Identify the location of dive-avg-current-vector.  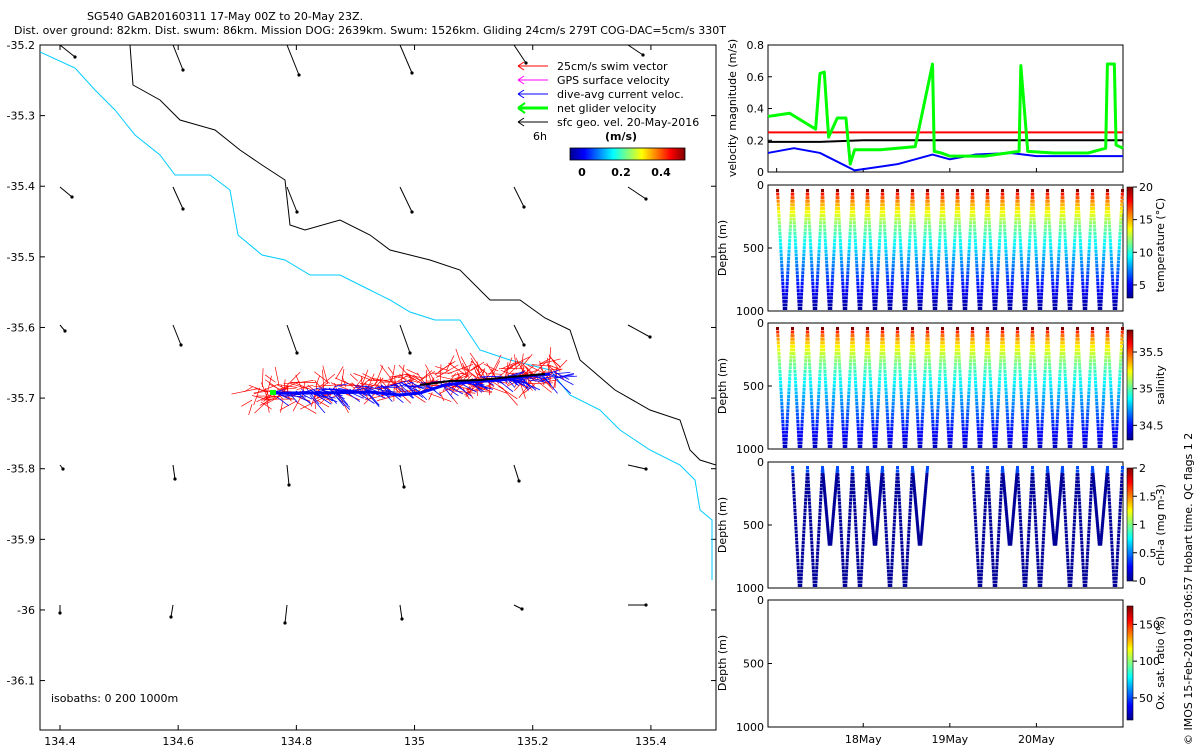
(550, 384).